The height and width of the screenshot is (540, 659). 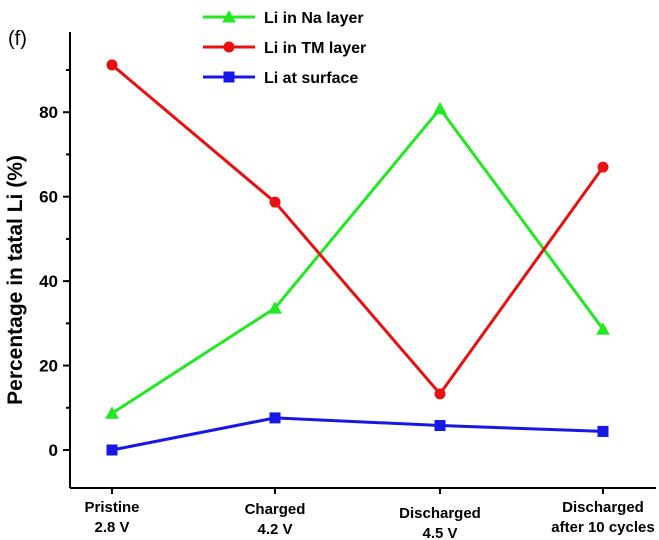 I want to click on x-category-label: 4.5 V, so click(x=439, y=532).